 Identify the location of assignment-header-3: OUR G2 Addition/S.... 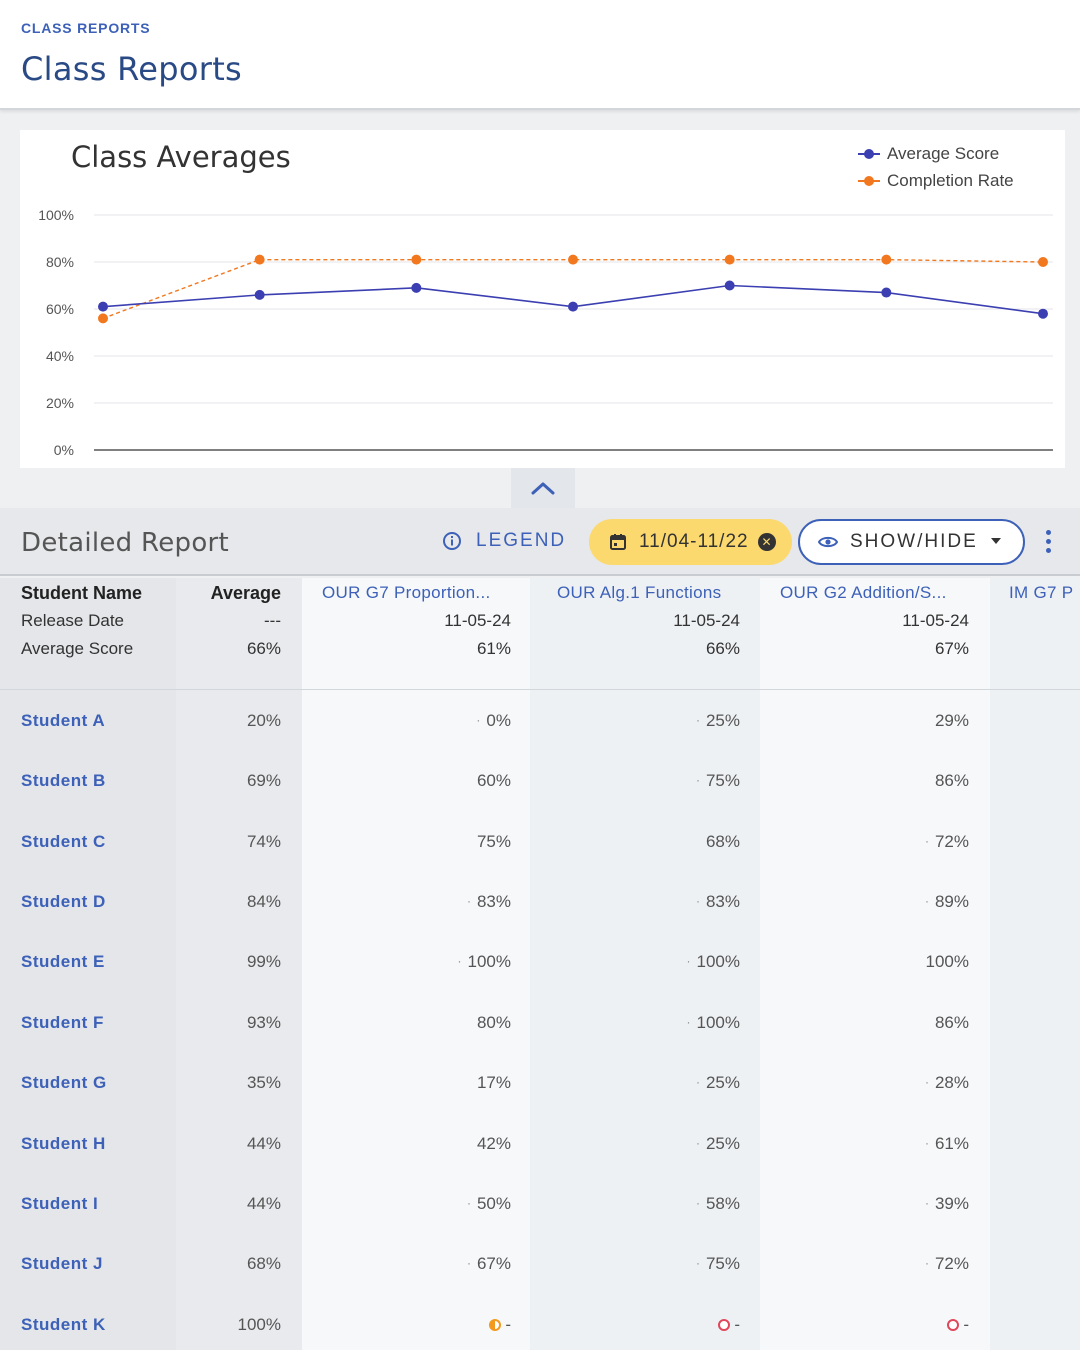
(863, 592).